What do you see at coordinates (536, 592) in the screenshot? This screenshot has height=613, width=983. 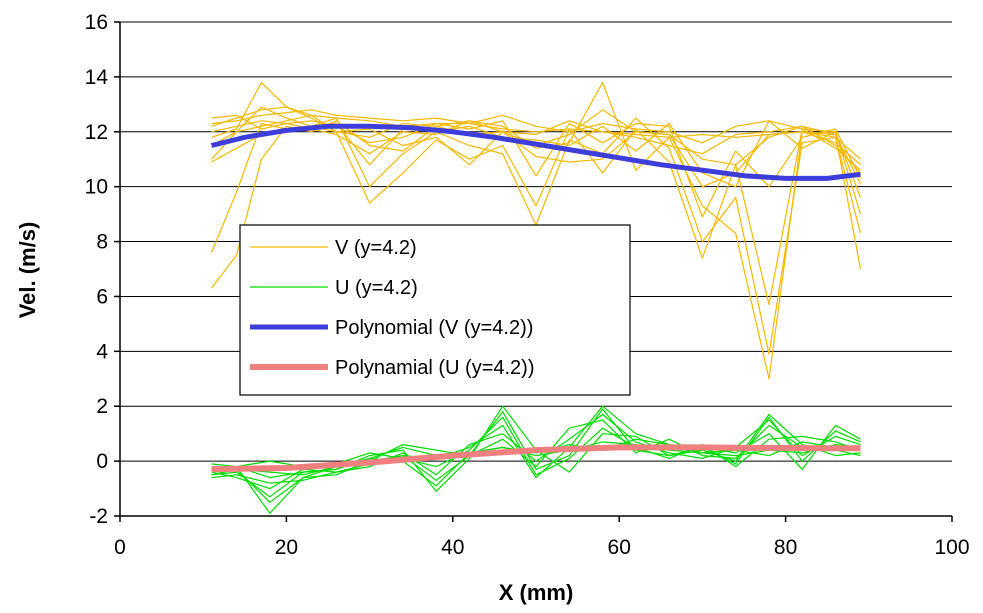 I see `x-axis-title: X (mm)` at bounding box center [536, 592].